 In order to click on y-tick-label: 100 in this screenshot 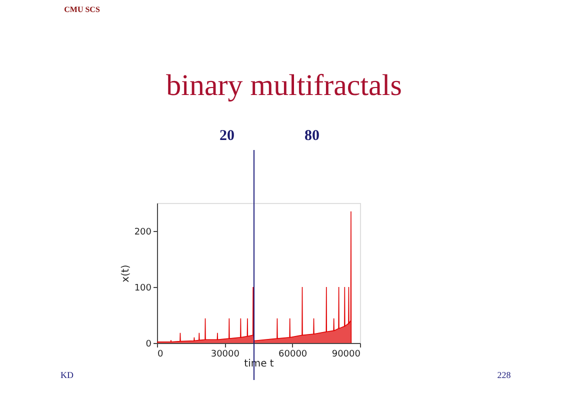, I will do `click(143, 289)`.